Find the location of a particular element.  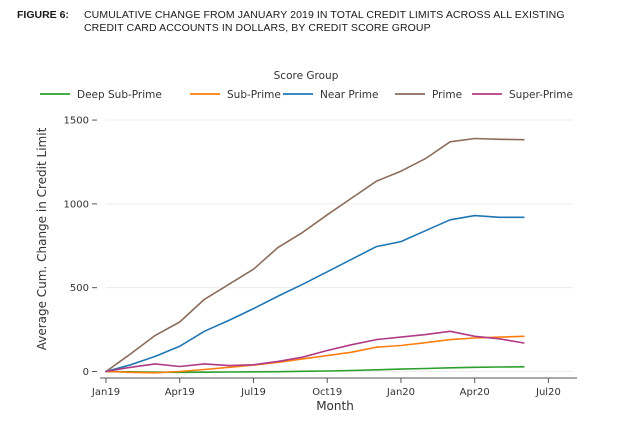

x-tick-label: Apr20 is located at coordinates (475, 392).